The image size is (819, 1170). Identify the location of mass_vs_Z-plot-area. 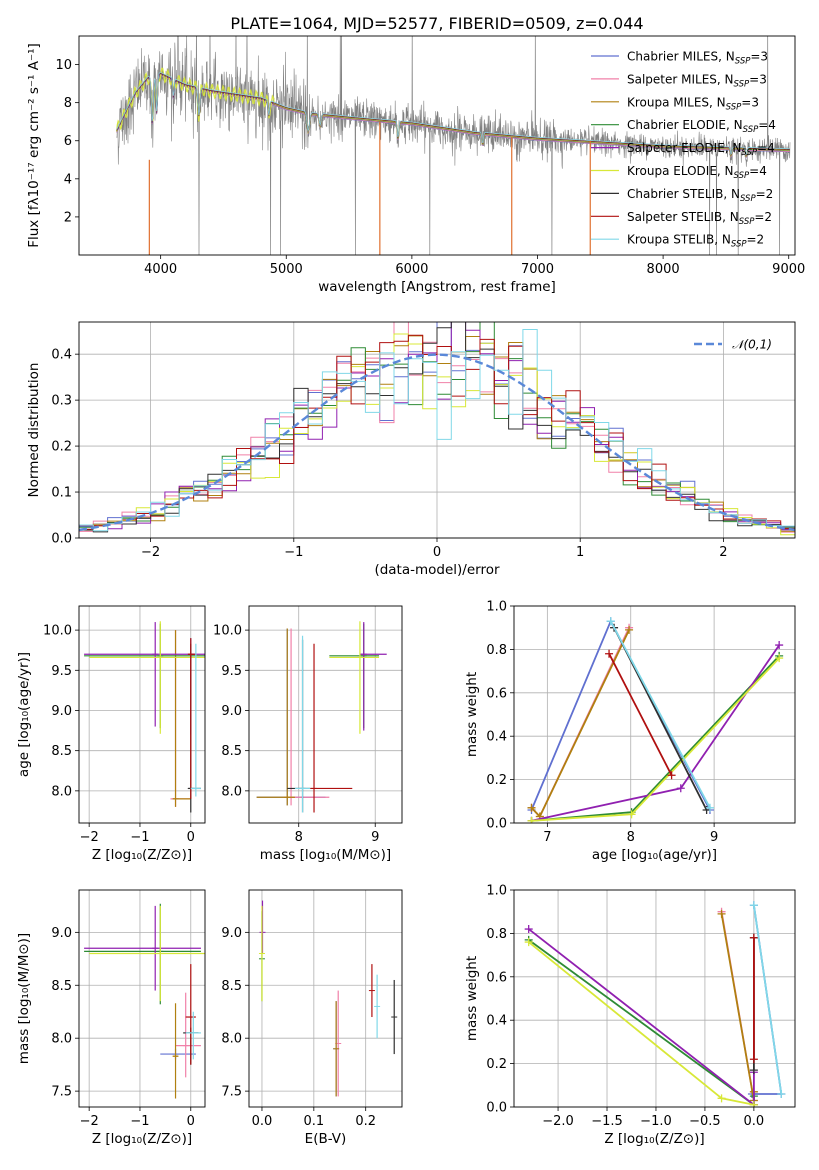
(144, 1001).